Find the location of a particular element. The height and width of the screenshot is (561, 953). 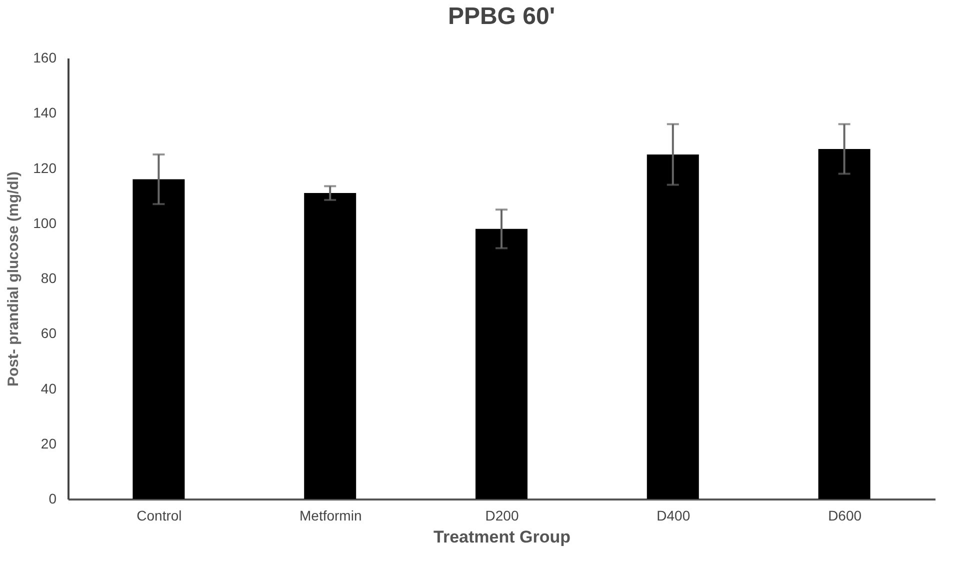

y-tick-label: 80 is located at coordinates (48, 278).